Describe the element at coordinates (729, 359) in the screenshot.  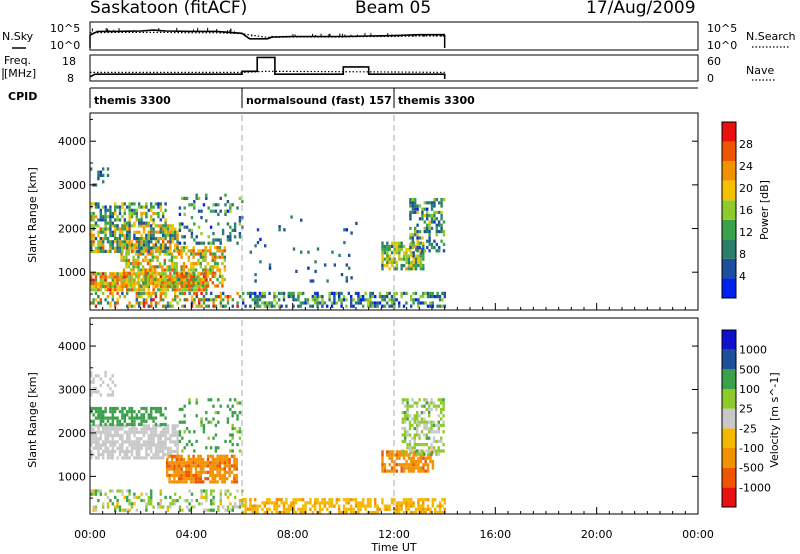
I see `colorbar-swatch` at that location.